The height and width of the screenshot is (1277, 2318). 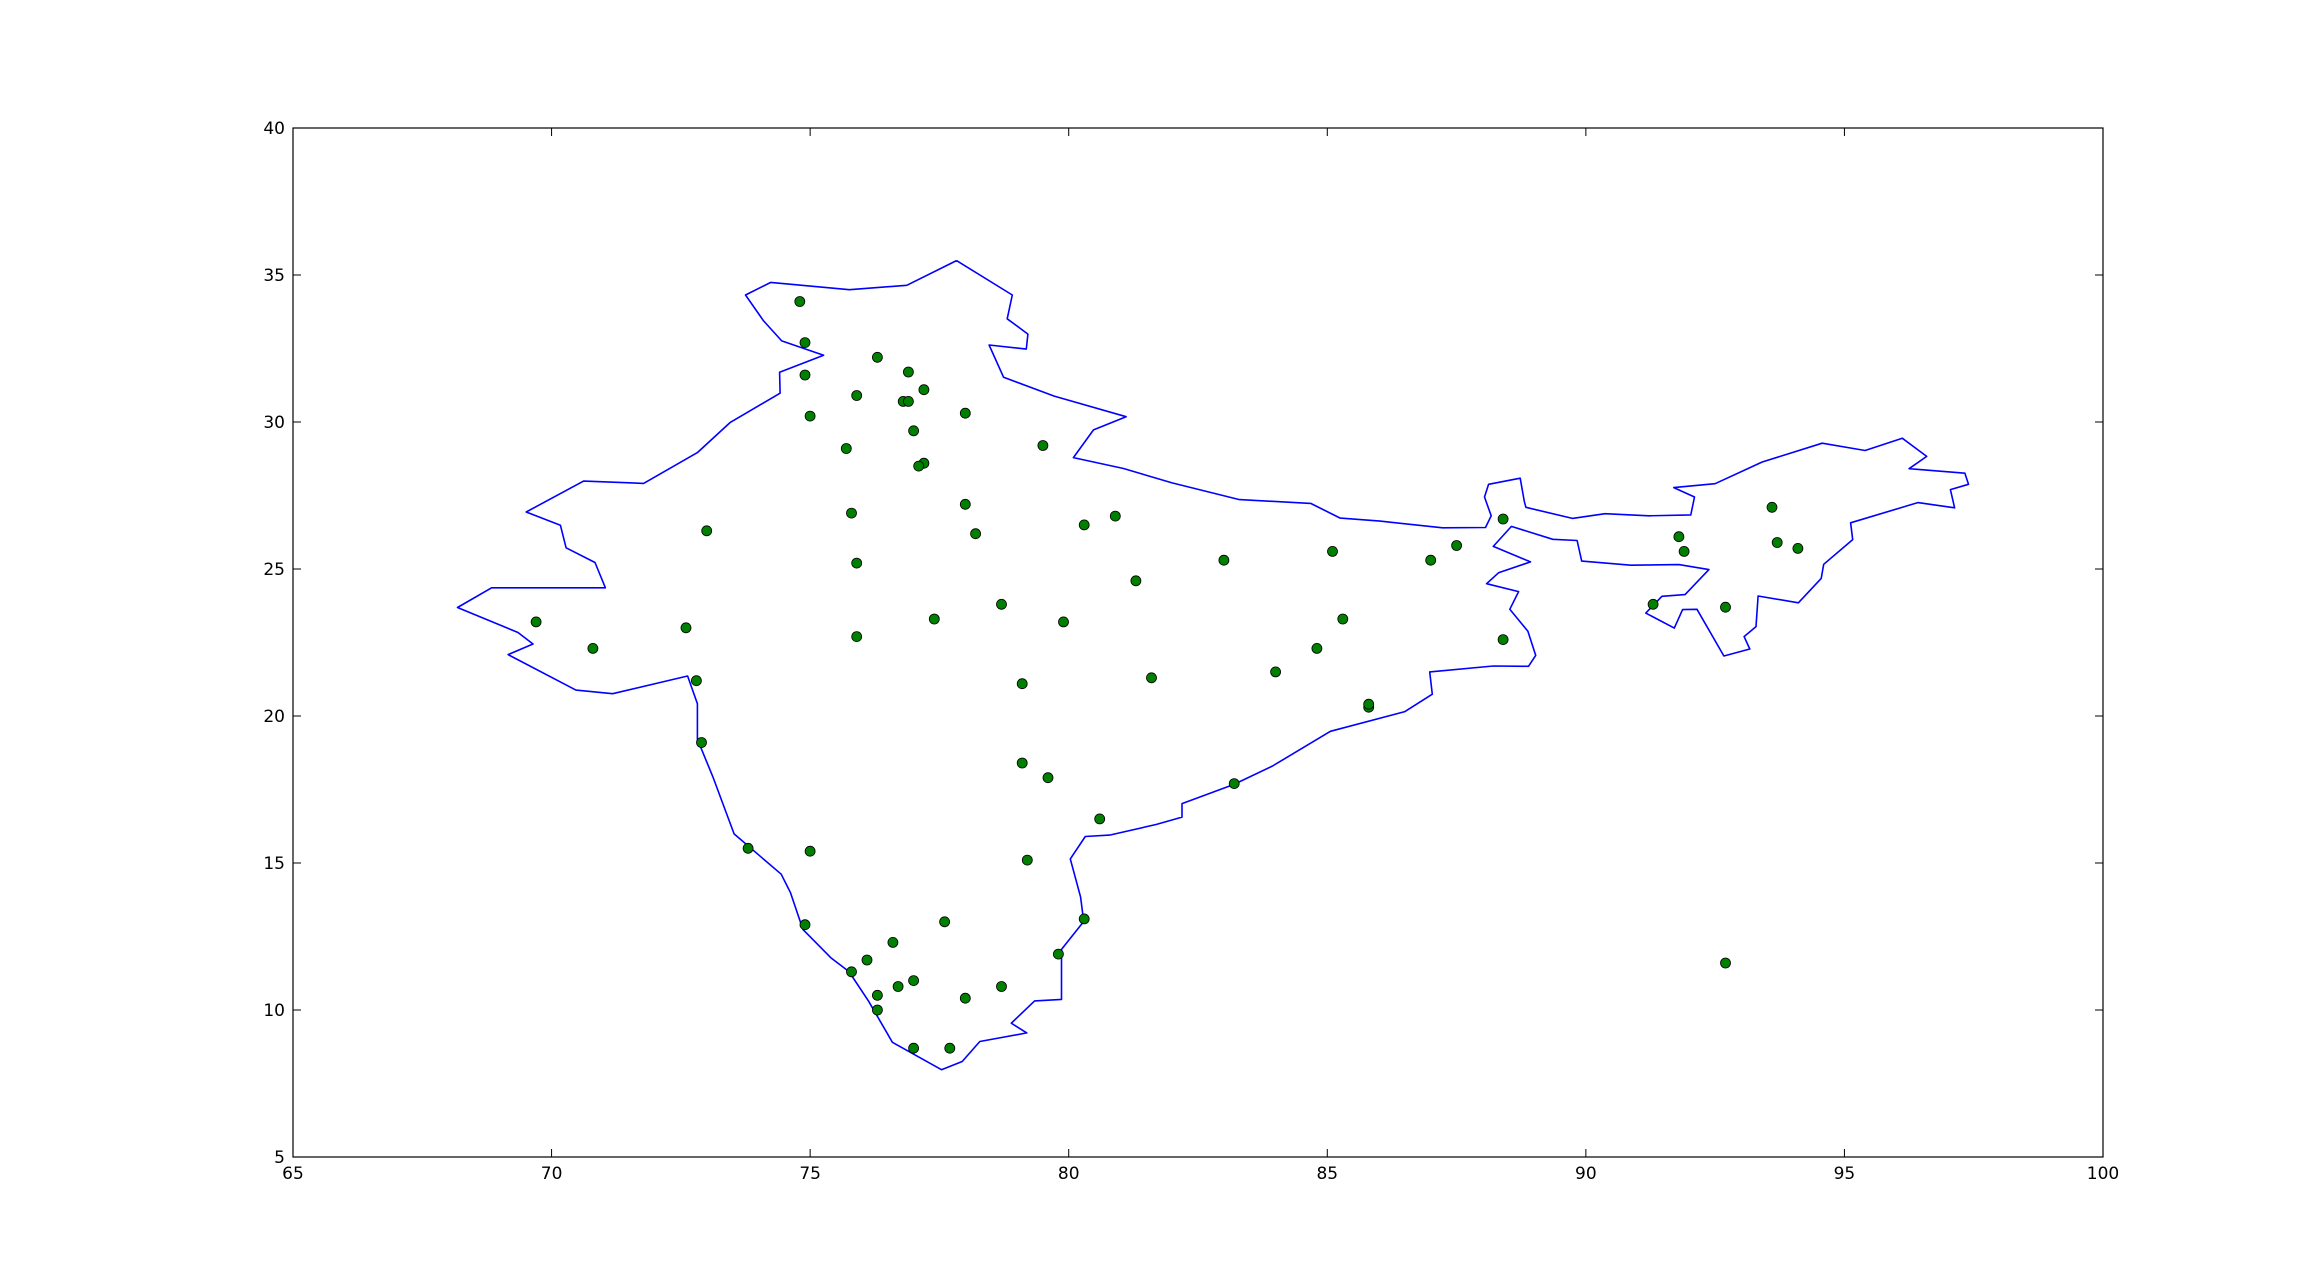 What do you see at coordinates (274, 1011) in the screenshot?
I see `y-tick-label: 10` at bounding box center [274, 1011].